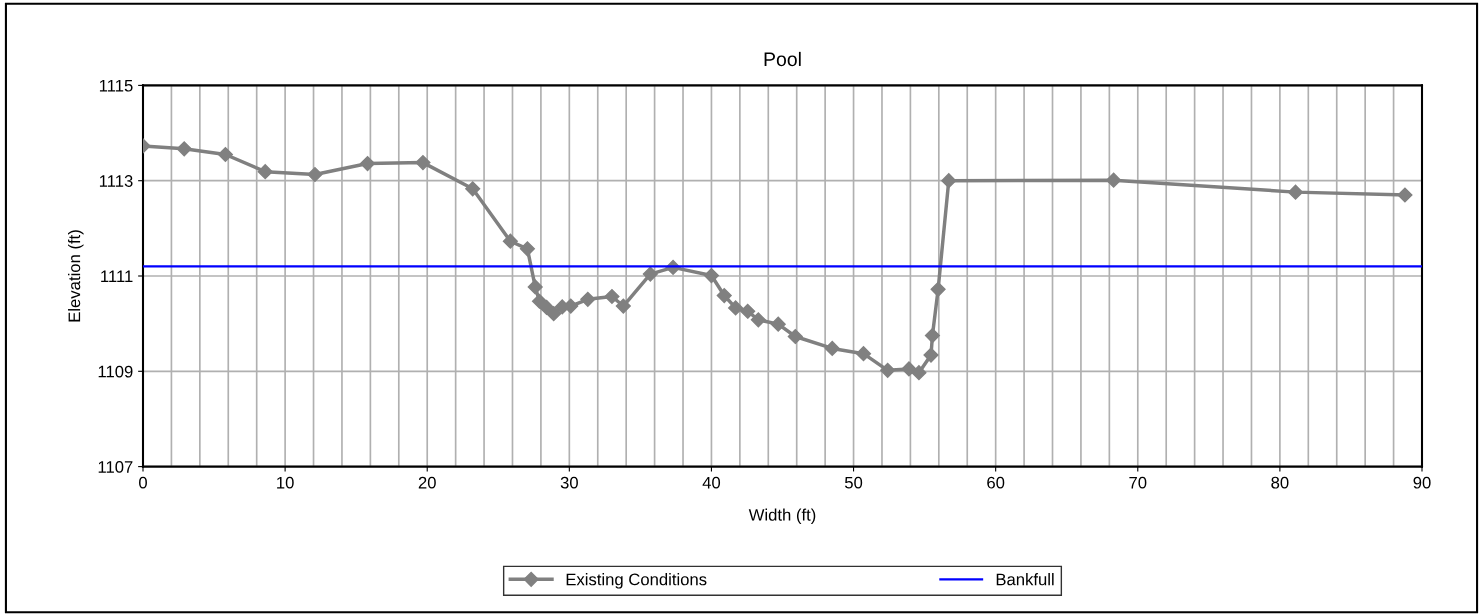  Describe the element at coordinates (76, 276) in the screenshot. I see `y-axis-title: Elevation (ft)` at that location.